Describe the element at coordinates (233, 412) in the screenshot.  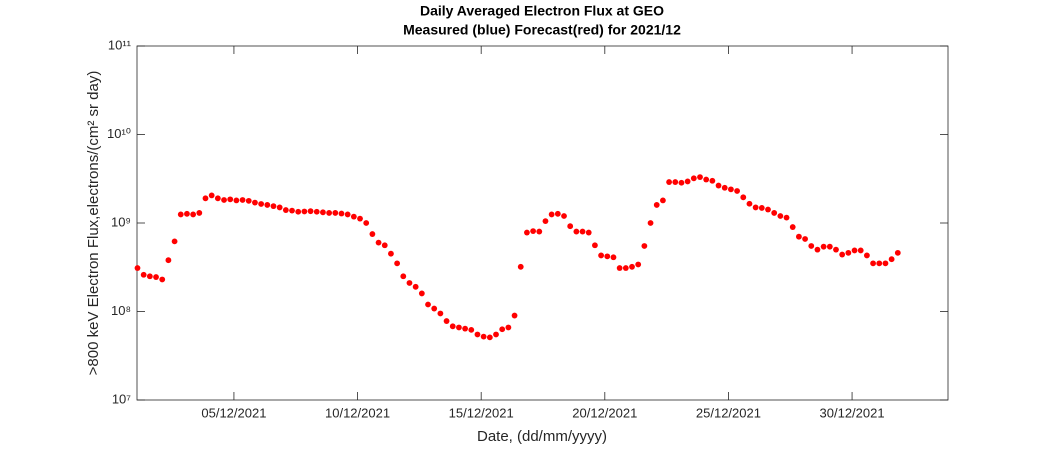
I see `x-tick-label: 05/12/2021` at that location.